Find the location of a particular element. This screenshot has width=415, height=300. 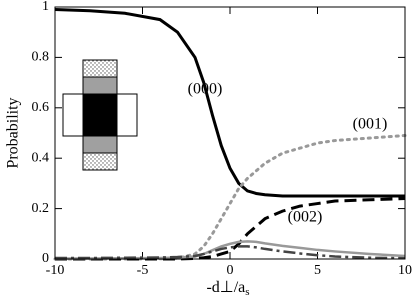

x-axis-label-main: -d⊥/a is located at coordinates (225, 287).